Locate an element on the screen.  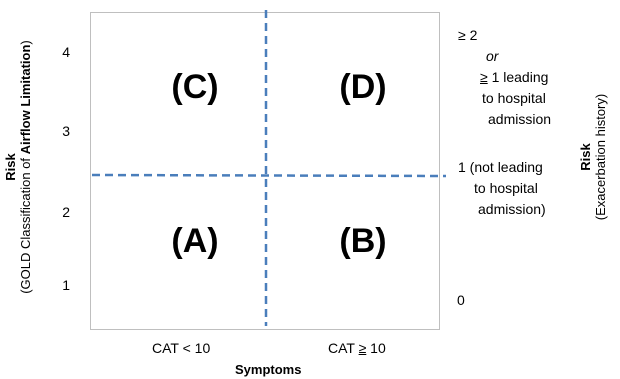
right-mid-line1: 1 (not leading is located at coordinates (500, 167).